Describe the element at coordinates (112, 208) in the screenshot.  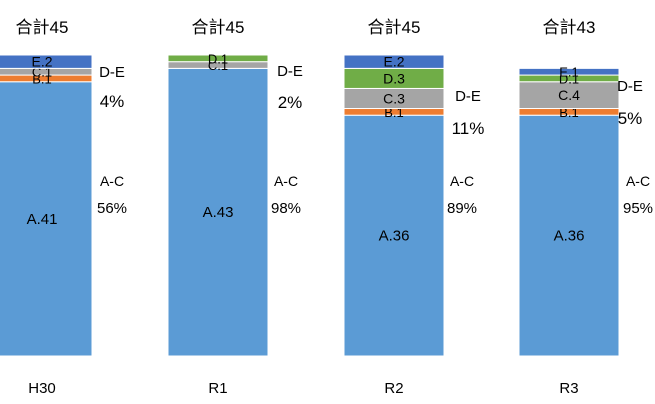
I see `ac-percent-h30: 56%` at that location.